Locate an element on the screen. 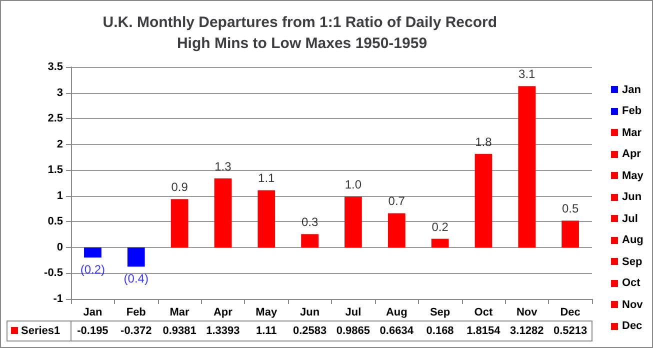 The width and height of the screenshot is (653, 348). data-label: 1.8154 is located at coordinates (484, 331).